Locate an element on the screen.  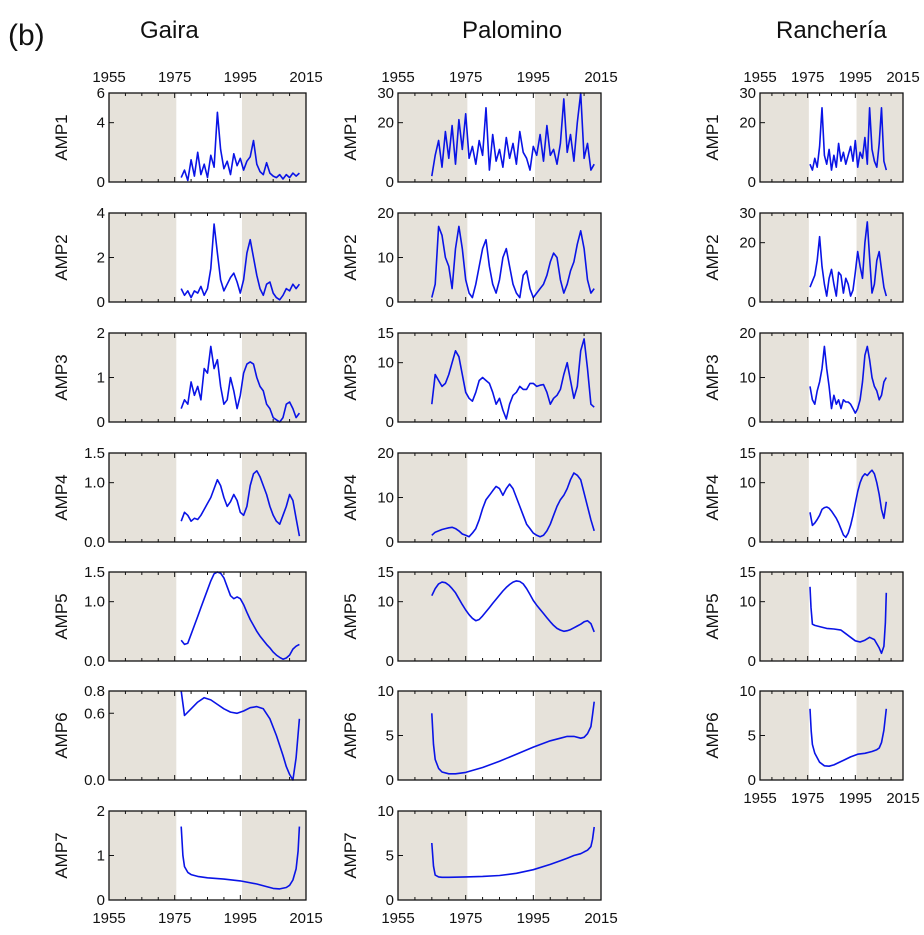
subplot-amp6: 0 5 10 AMP6 is located at coordinates (803, 736).